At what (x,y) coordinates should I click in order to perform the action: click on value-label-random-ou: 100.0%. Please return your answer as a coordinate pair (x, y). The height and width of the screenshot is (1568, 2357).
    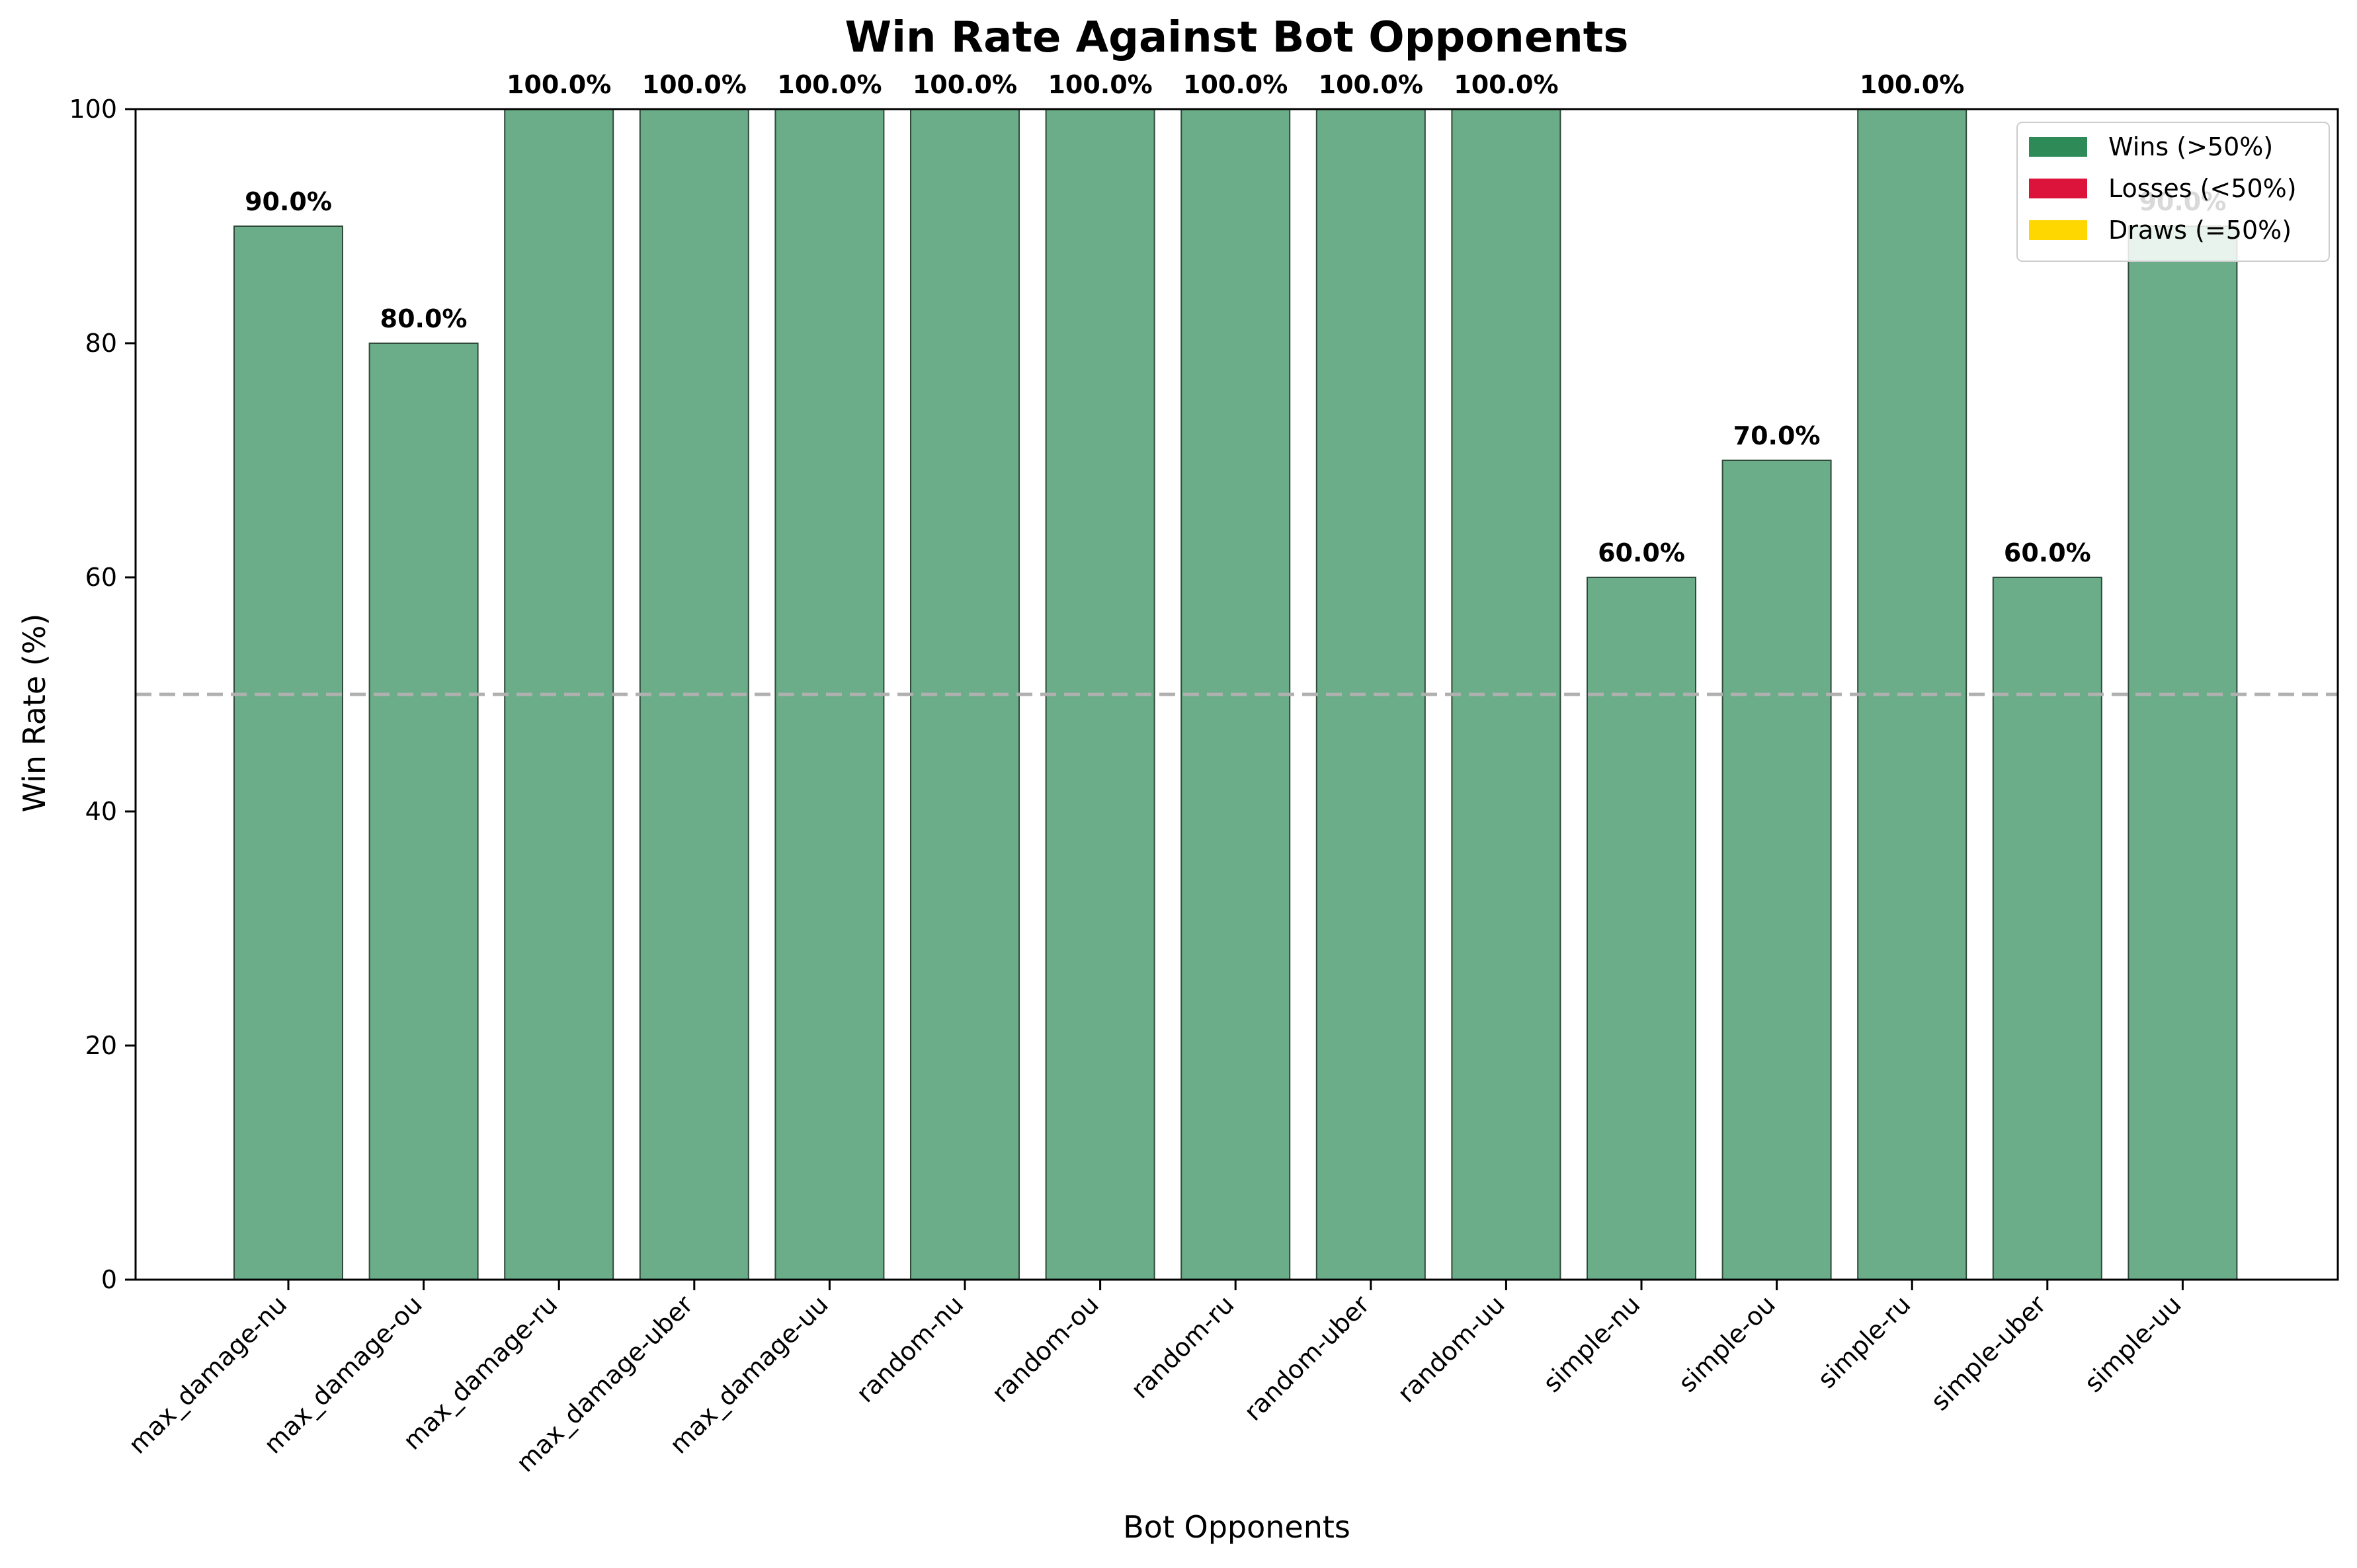
    Looking at the image, I should click on (1100, 84).